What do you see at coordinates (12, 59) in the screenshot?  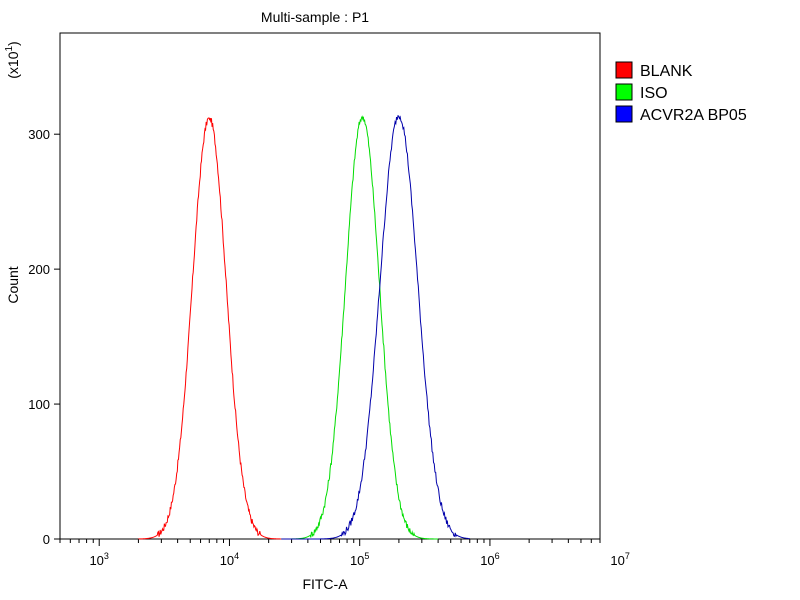 I see `y-multiplier-label: (x101)` at bounding box center [12, 59].